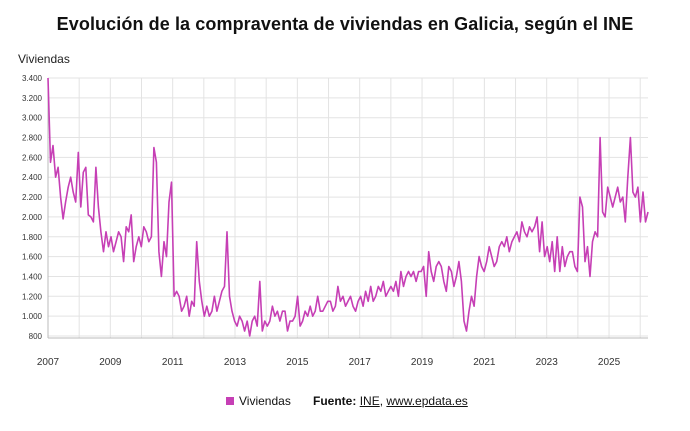 The image size is (690, 431). What do you see at coordinates (173, 362) in the screenshot?
I see `x-tick-label: 2011` at bounding box center [173, 362].